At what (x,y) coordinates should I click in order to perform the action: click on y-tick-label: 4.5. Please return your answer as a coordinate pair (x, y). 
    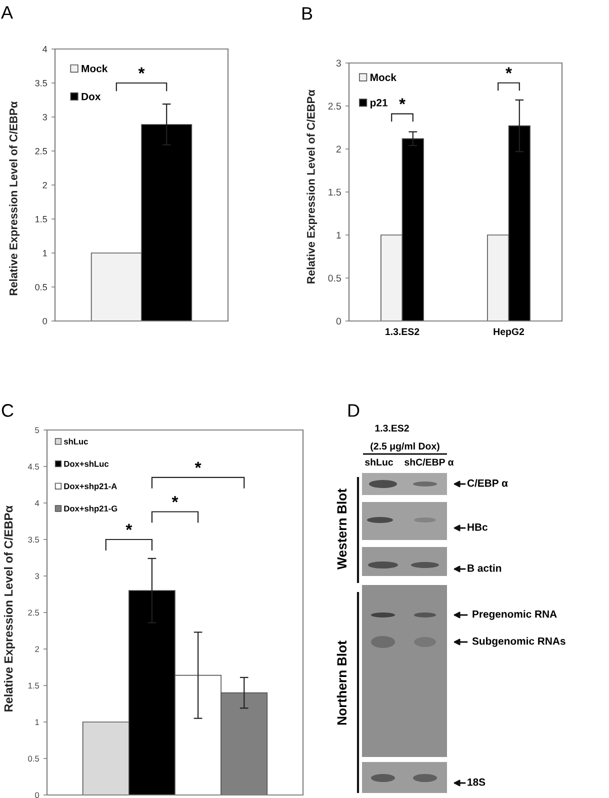
    Looking at the image, I should click on (34, 467).